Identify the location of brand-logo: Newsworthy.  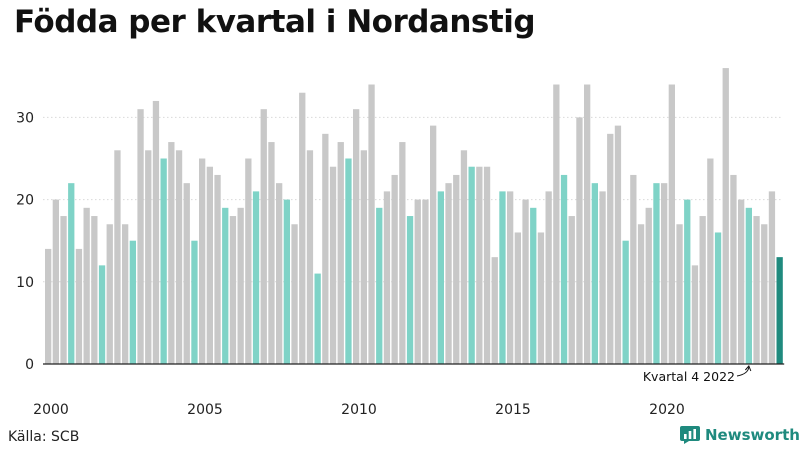
(740, 435).